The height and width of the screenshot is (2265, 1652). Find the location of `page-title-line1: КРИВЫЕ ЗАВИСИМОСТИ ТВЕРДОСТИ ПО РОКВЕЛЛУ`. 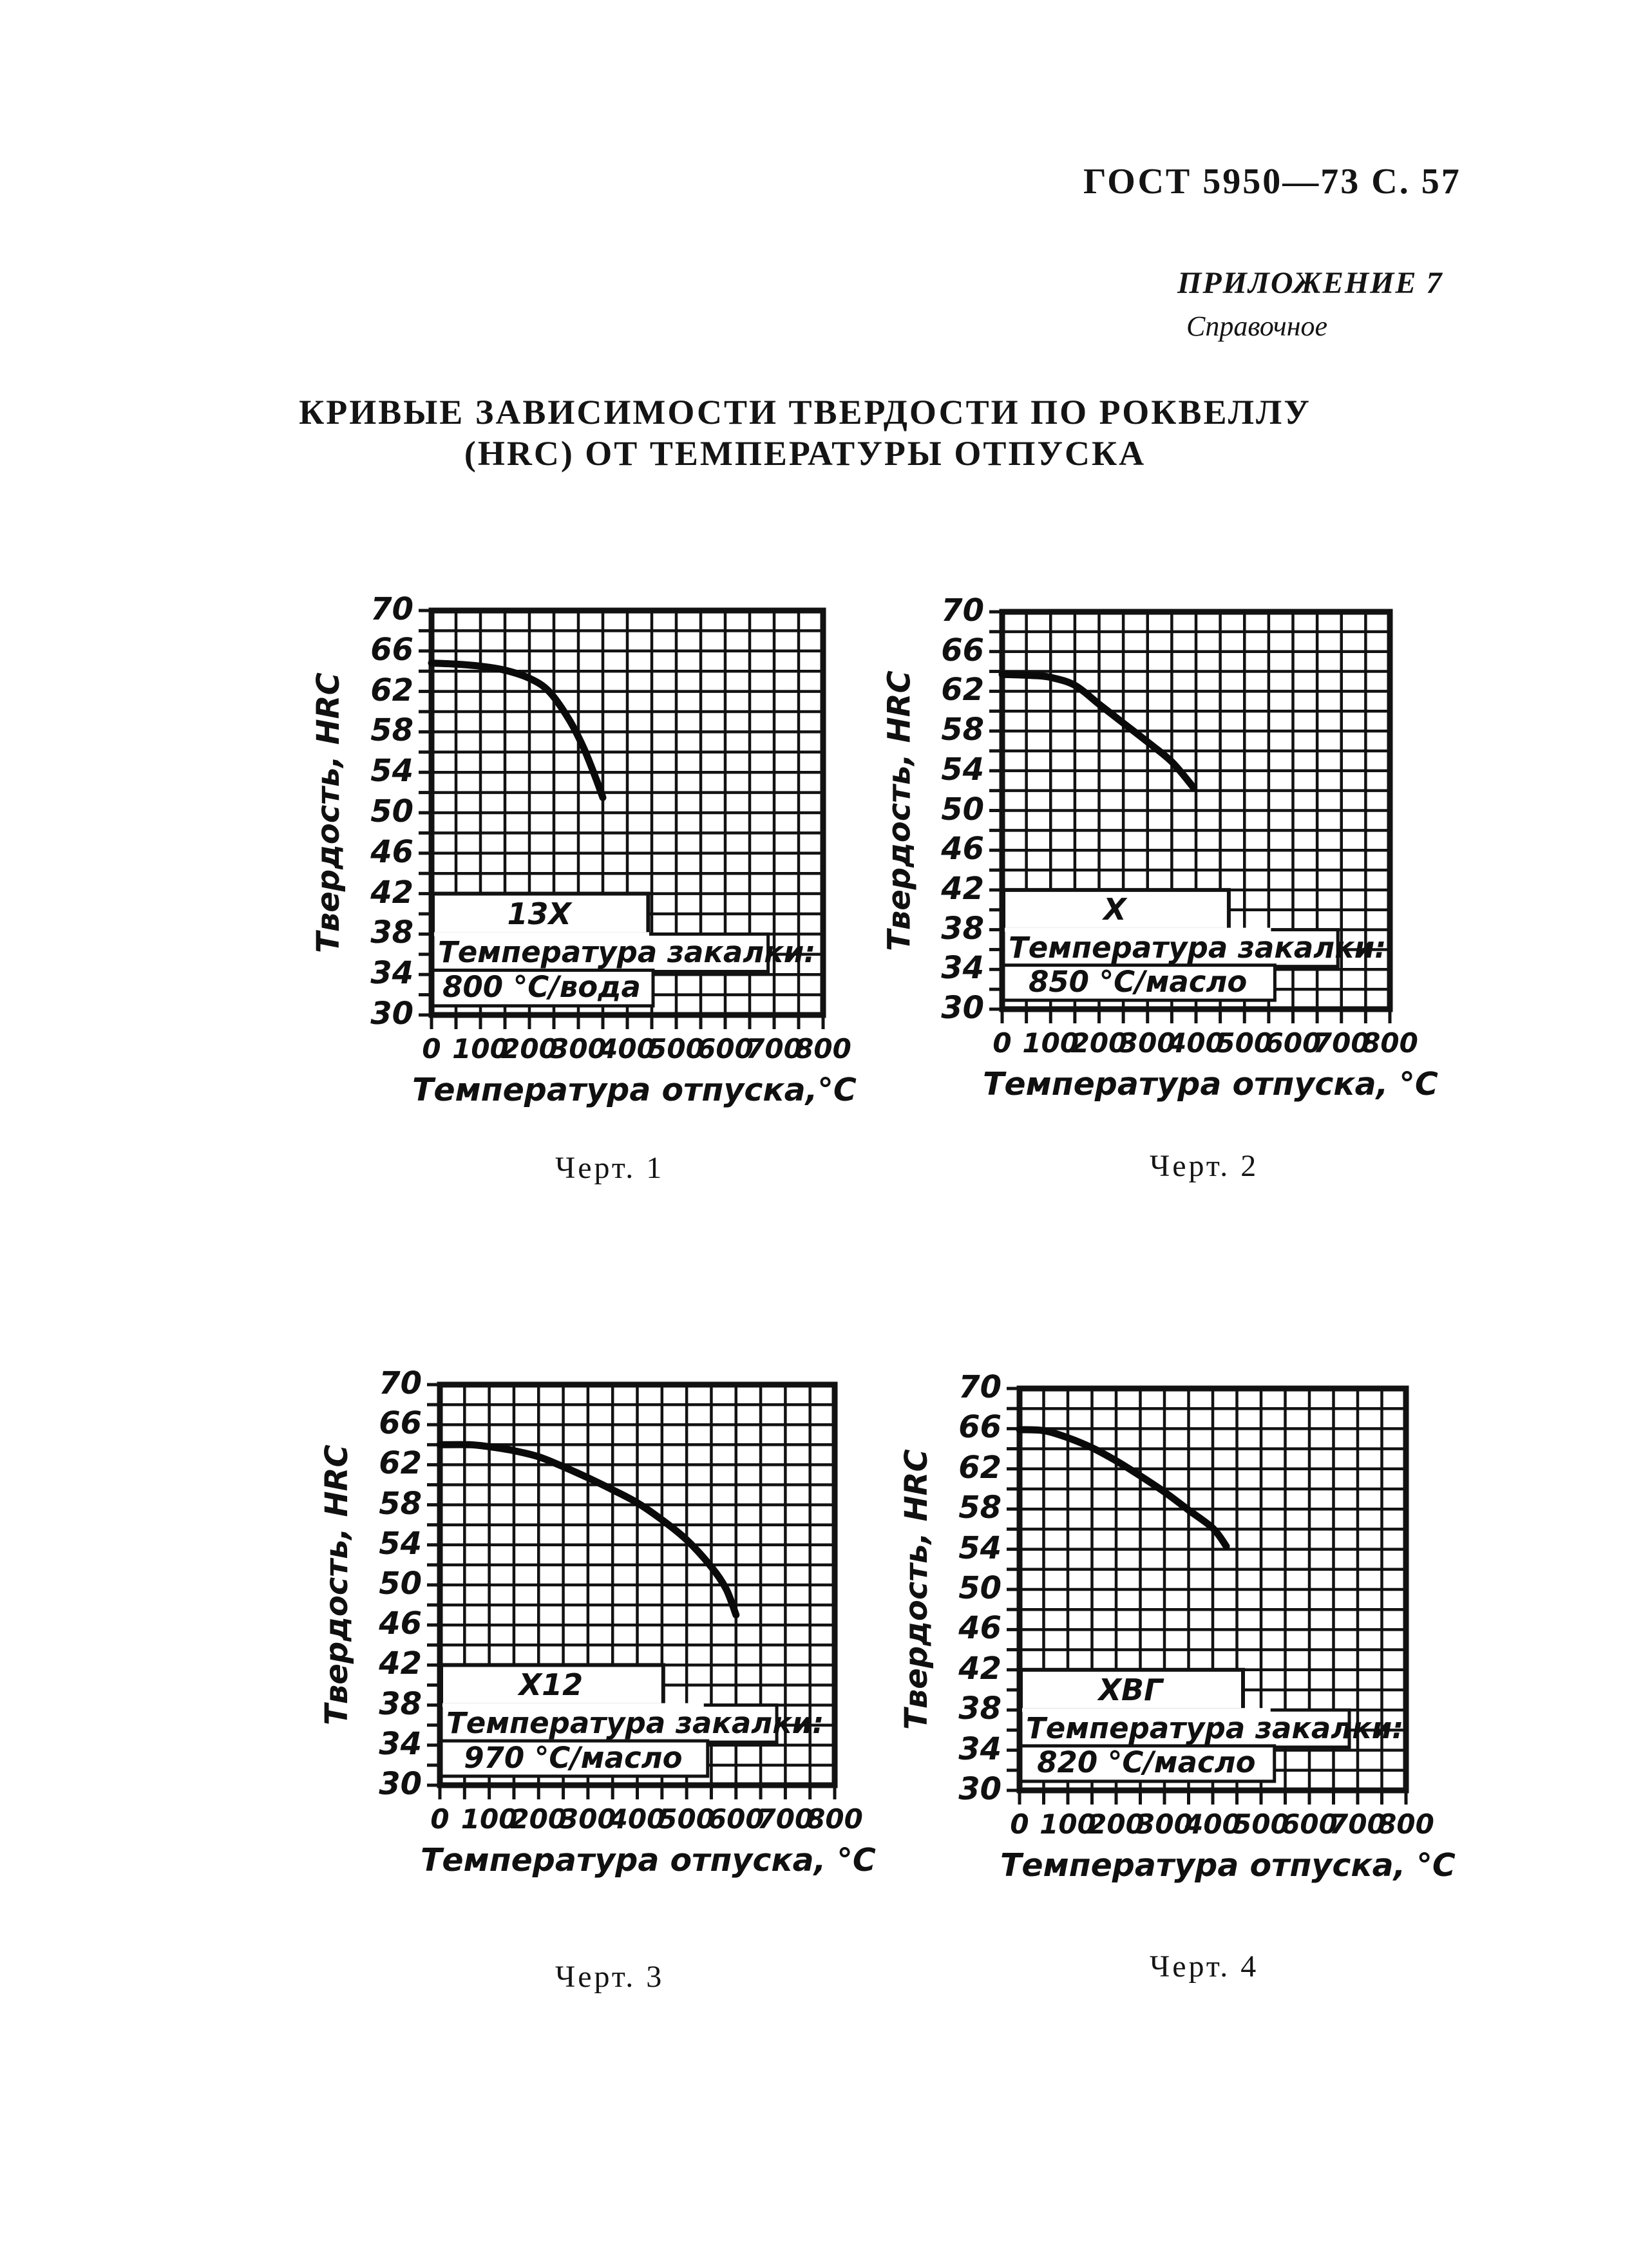

page-title-line1: КРИВЫЕ ЗАВИСИМОСТИ ТВЕРДОСТИ ПО РОКВЕЛЛУ is located at coordinates (805, 412).